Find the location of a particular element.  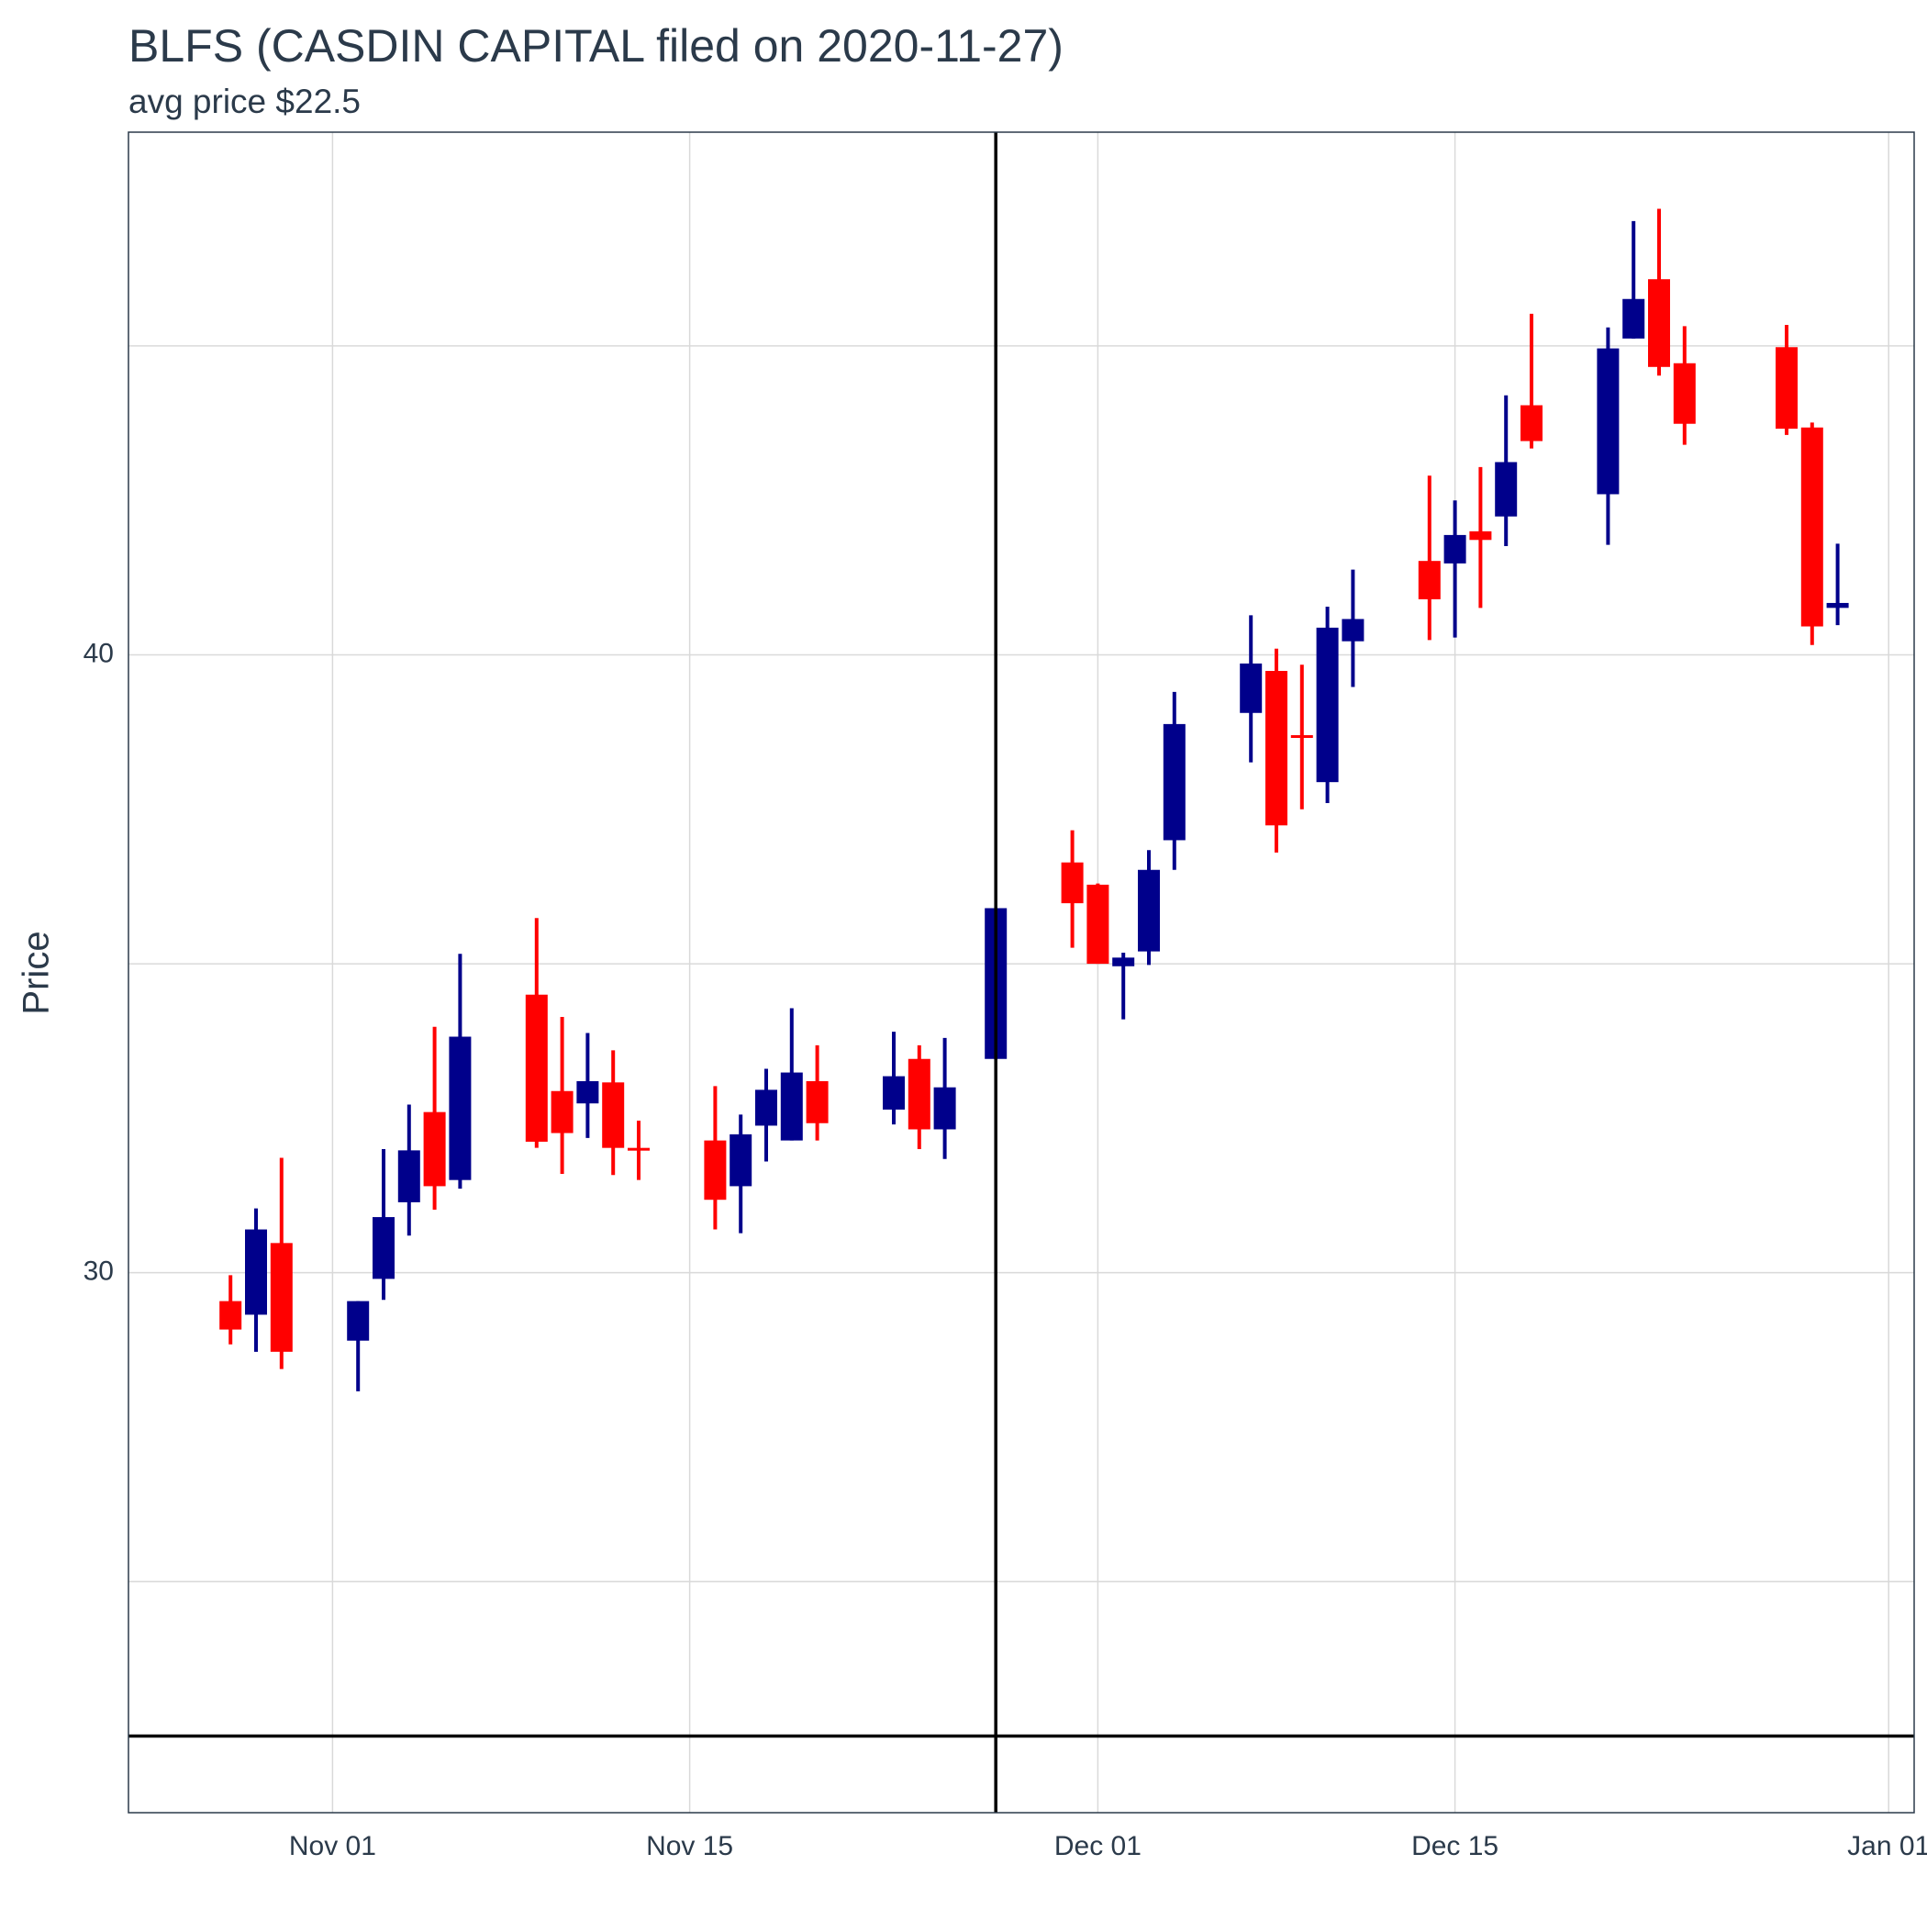

y-axis-label: Price is located at coordinates (37, 973).